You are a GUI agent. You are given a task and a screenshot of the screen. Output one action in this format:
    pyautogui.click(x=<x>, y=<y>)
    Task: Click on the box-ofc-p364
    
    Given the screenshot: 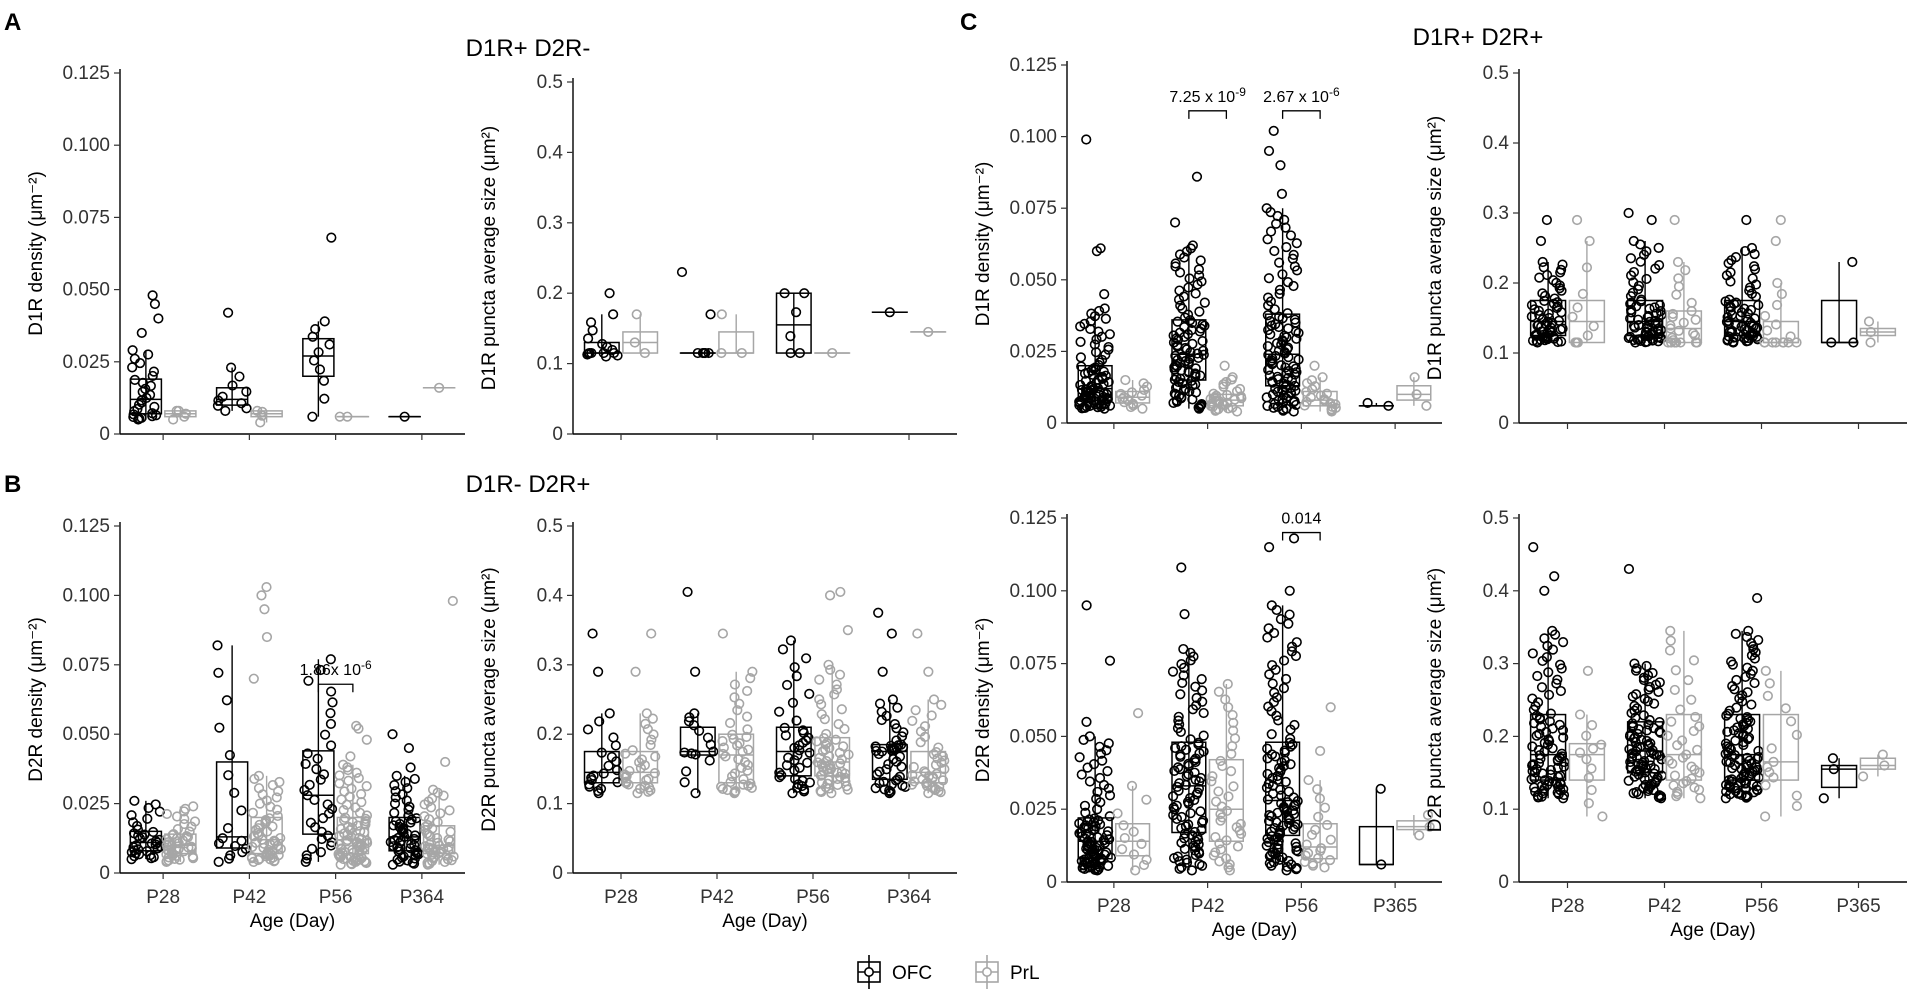 What is the action you would take?
    pyautogui.click(x=890, y=703)
    